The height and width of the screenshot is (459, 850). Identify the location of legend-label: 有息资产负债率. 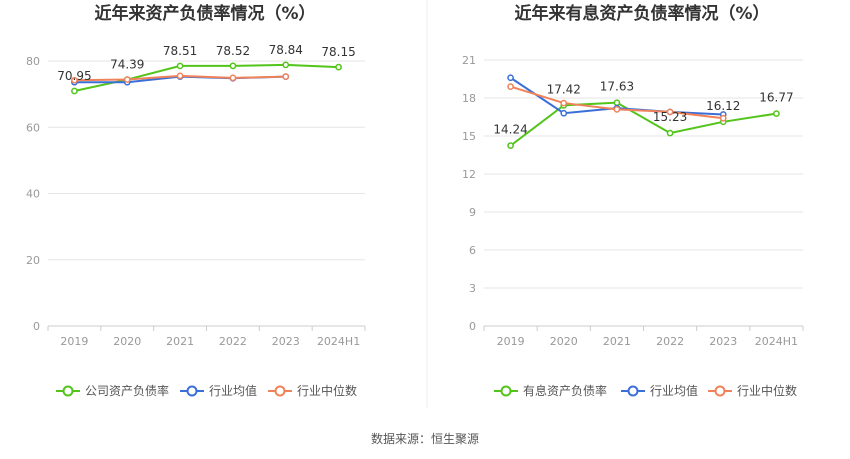
(565, 390).